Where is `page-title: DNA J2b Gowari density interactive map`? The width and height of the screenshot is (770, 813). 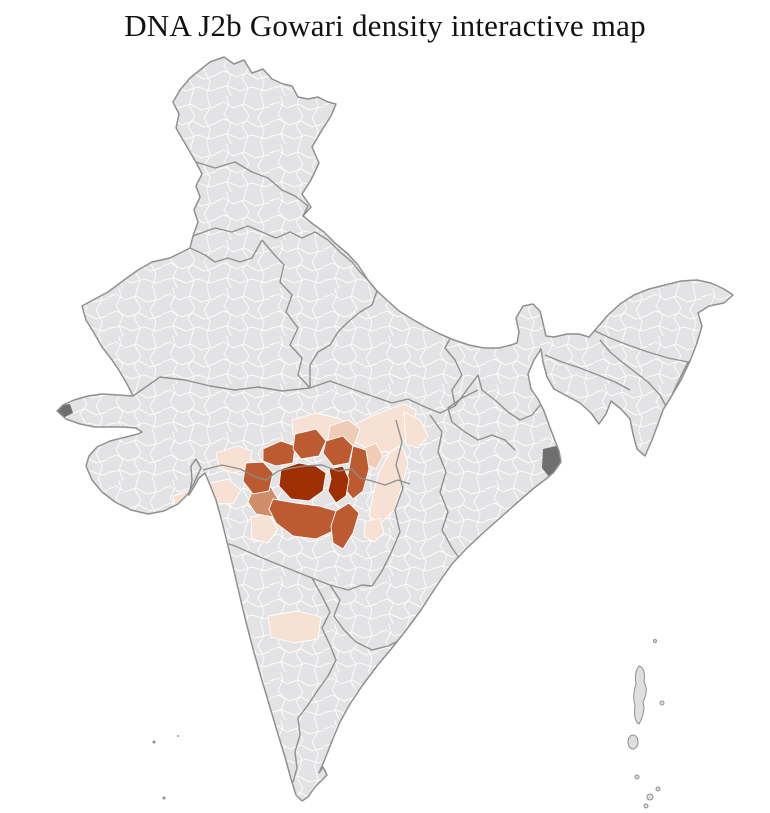 page-title: DNA J2b Gowari density interactive map is located at coordinates (385, 25).